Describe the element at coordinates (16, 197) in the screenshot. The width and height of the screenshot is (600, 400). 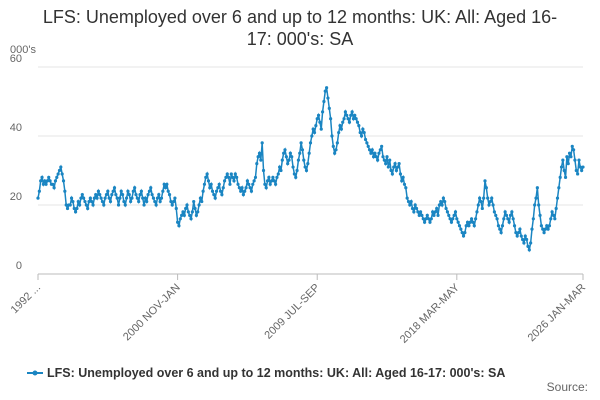
I see `y-tick-label: 20` at that location.